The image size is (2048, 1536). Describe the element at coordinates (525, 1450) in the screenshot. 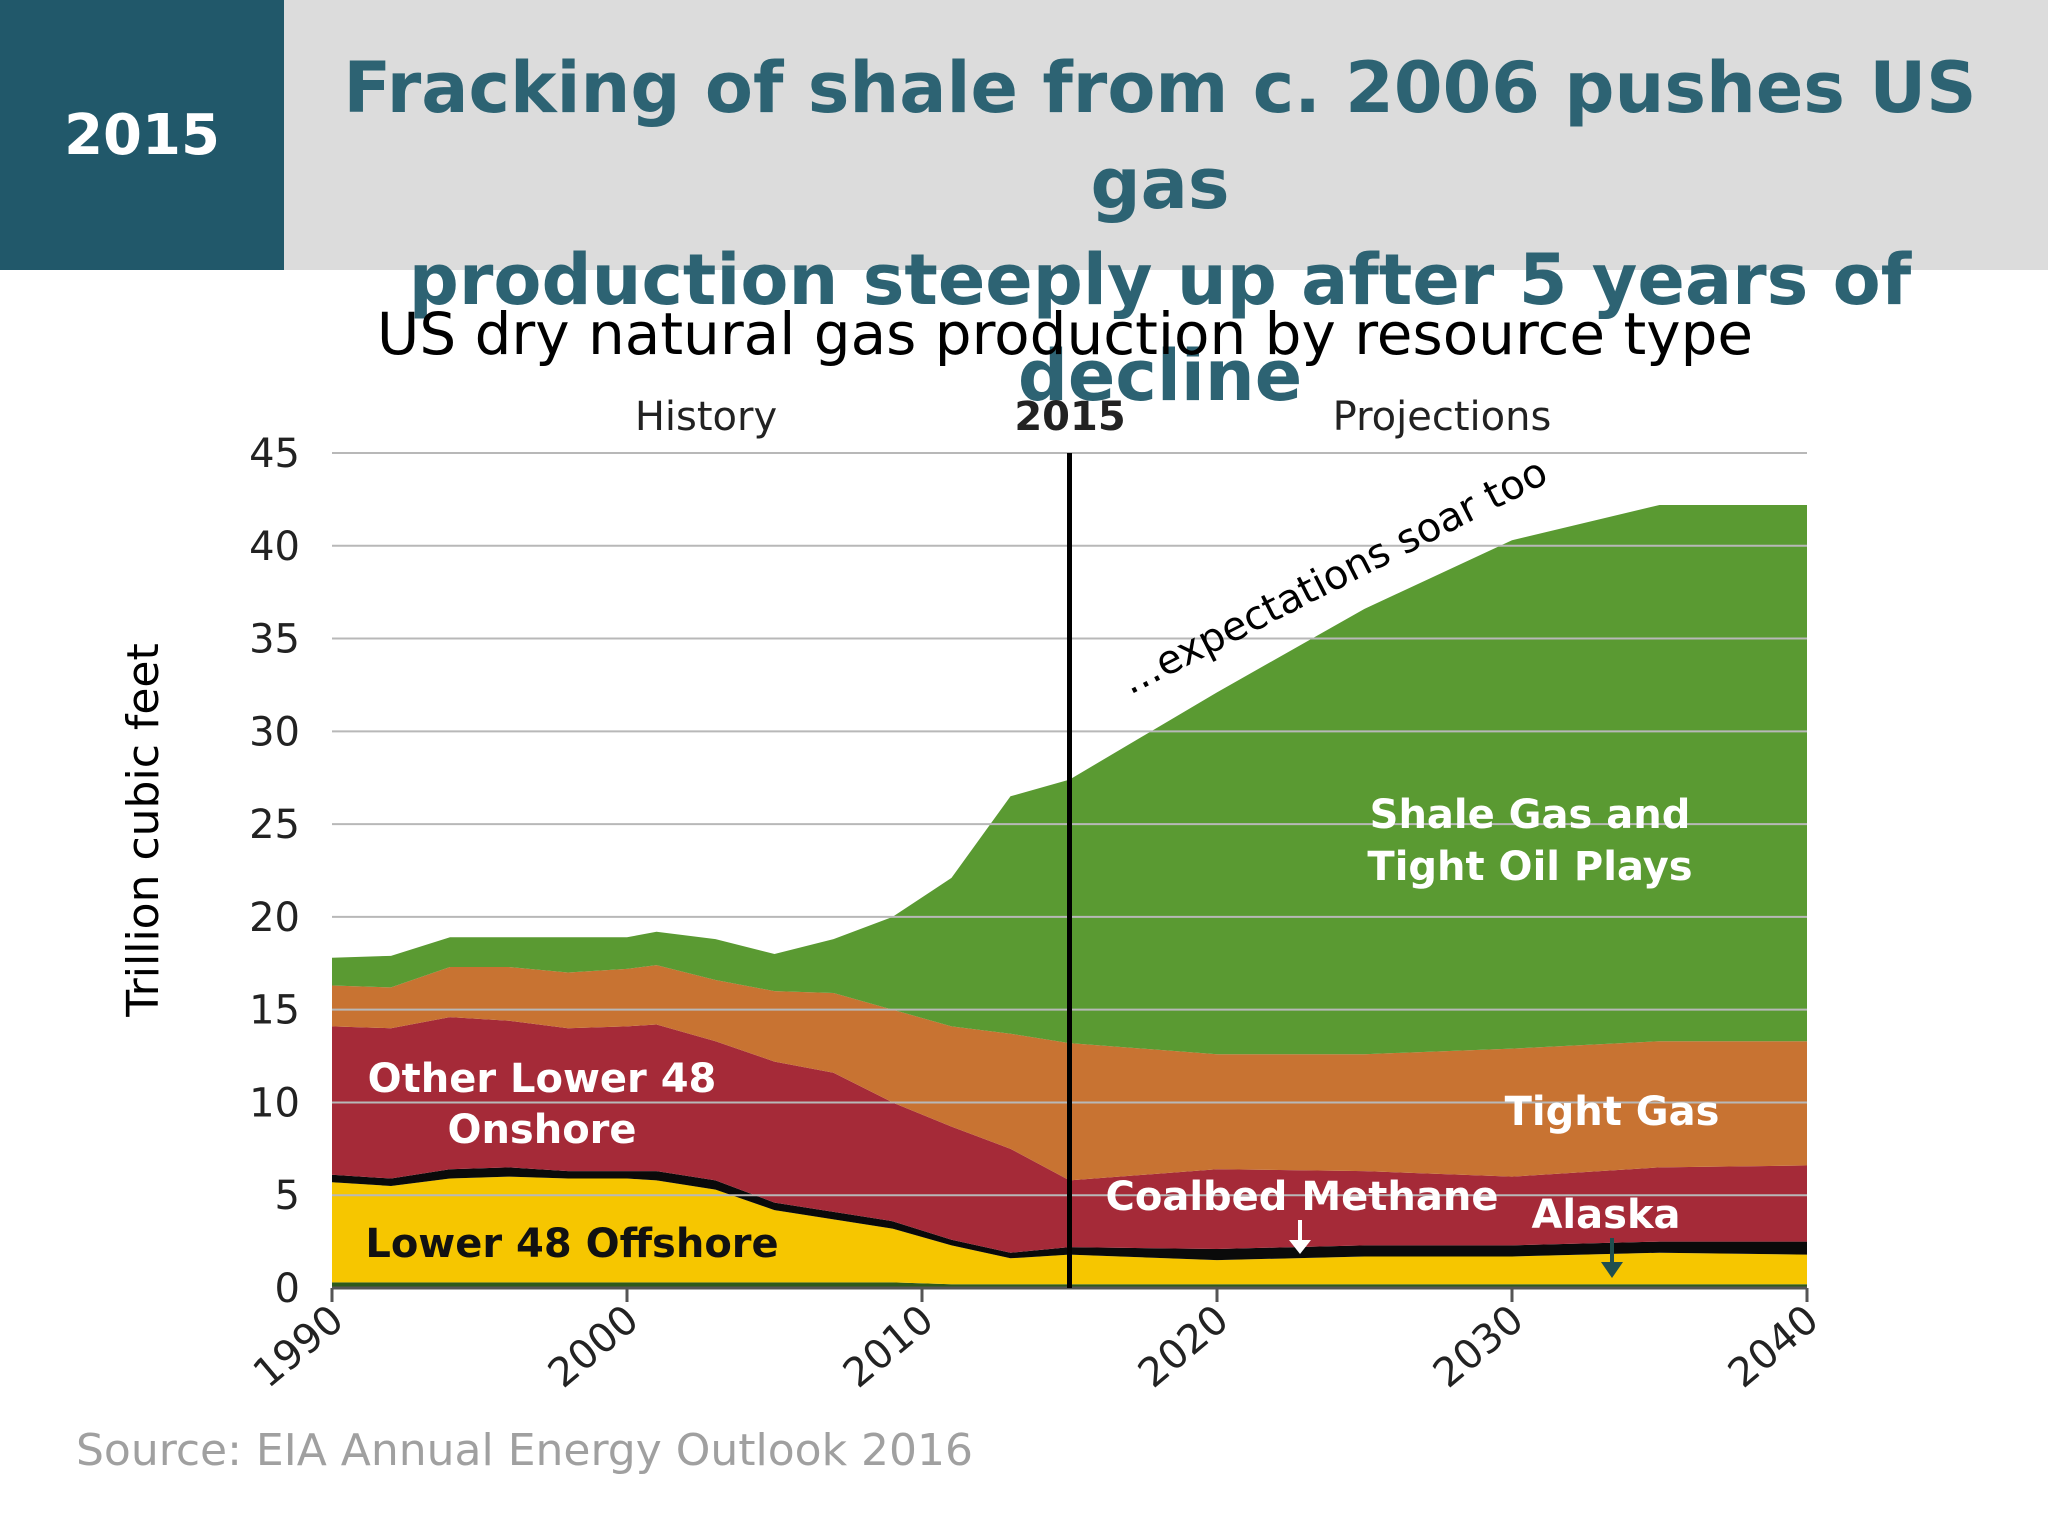

I see `source-note: Source: EIA Annual Energy Outlook 2016` at that location.